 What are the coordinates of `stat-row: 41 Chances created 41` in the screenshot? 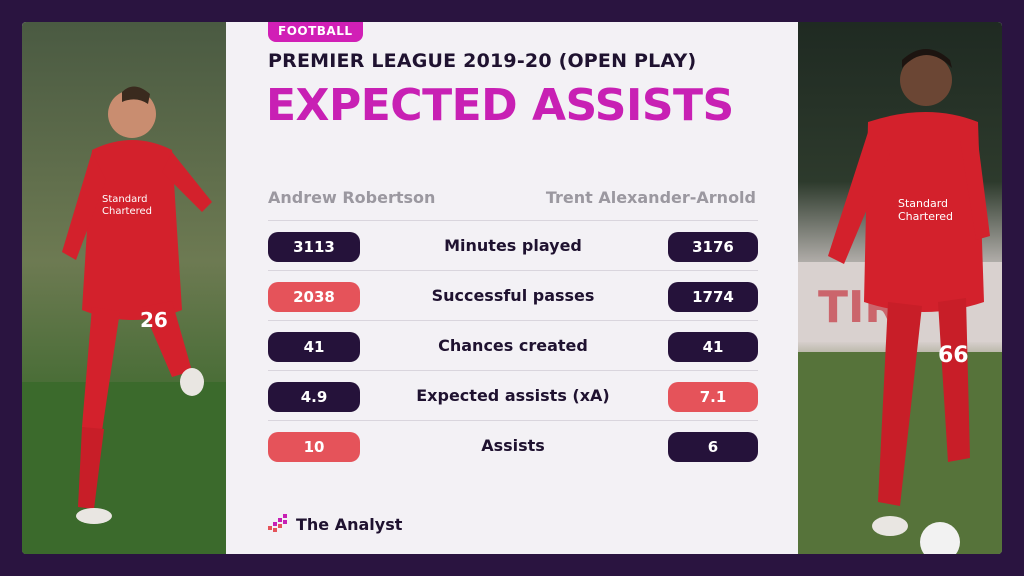 It's located at (513, 345).